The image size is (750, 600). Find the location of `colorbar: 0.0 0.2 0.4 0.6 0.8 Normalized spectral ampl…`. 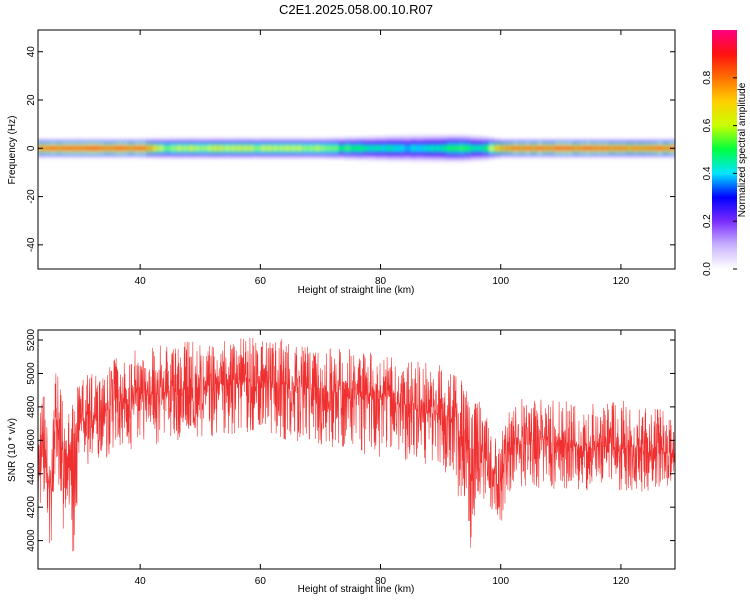

colorbar: 0.0 0.2 0.4 0.6 0.8 Normalized spectral ampl… is located at coordinates (725, 153).